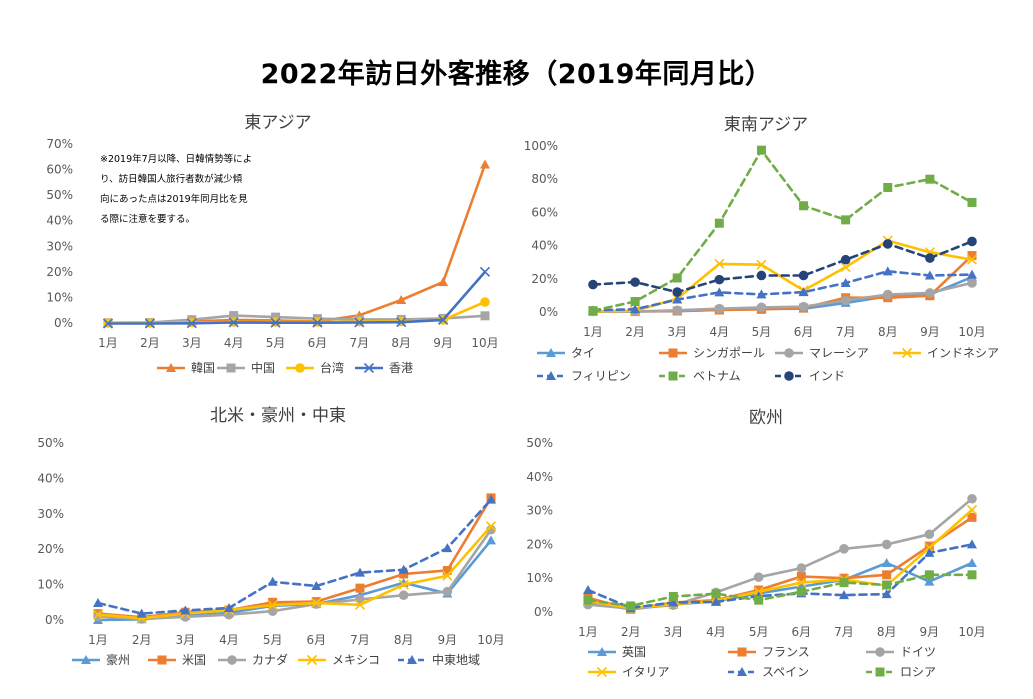 The width and height of the screenshot is (1033, 699). I want to click on series-line-フィリピン, so click(782, 290).